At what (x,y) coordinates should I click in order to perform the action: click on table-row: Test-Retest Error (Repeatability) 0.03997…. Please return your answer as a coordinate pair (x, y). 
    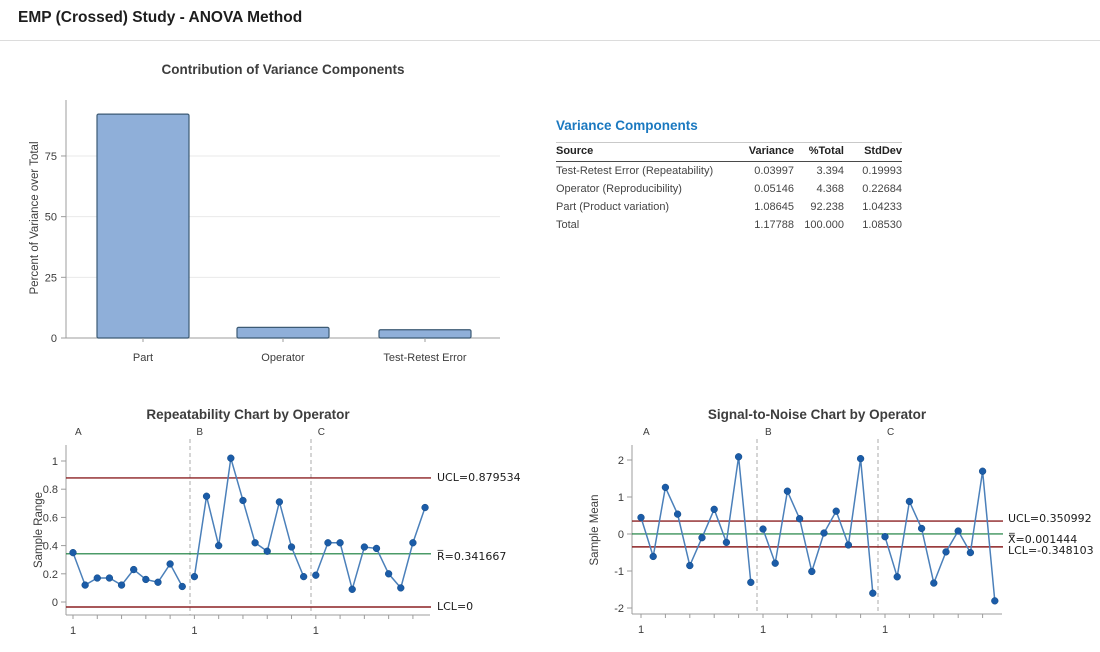
    Looking at the image, I should click on (729, 171).